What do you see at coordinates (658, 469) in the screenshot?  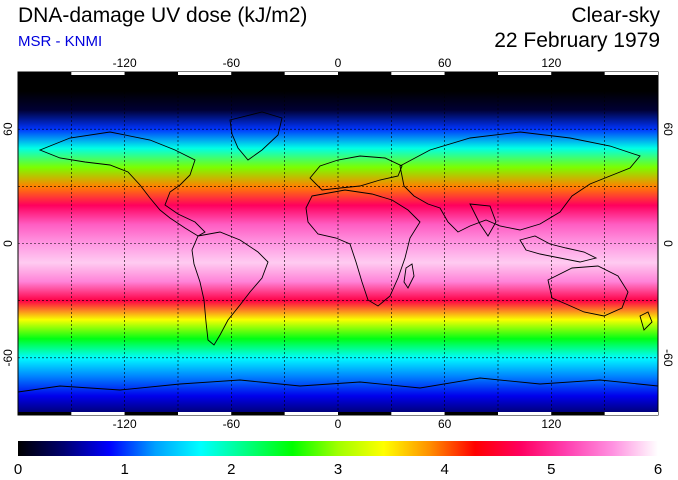 I see `colorbar-tick-label: 6` at bounding box center [658, 469].